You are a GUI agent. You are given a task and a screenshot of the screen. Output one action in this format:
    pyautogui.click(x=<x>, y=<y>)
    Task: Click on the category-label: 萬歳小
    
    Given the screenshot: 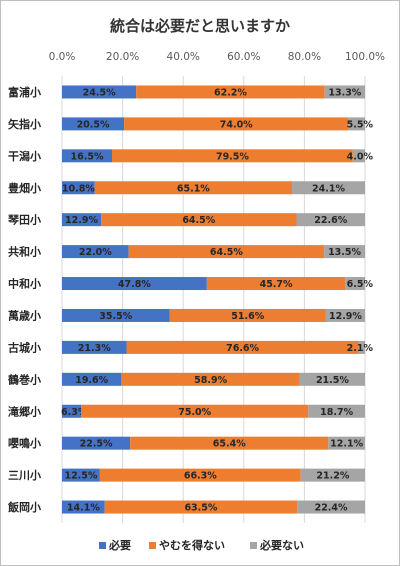 What is the action you would take?
    pyautogui.click(x=24, y=315)
    